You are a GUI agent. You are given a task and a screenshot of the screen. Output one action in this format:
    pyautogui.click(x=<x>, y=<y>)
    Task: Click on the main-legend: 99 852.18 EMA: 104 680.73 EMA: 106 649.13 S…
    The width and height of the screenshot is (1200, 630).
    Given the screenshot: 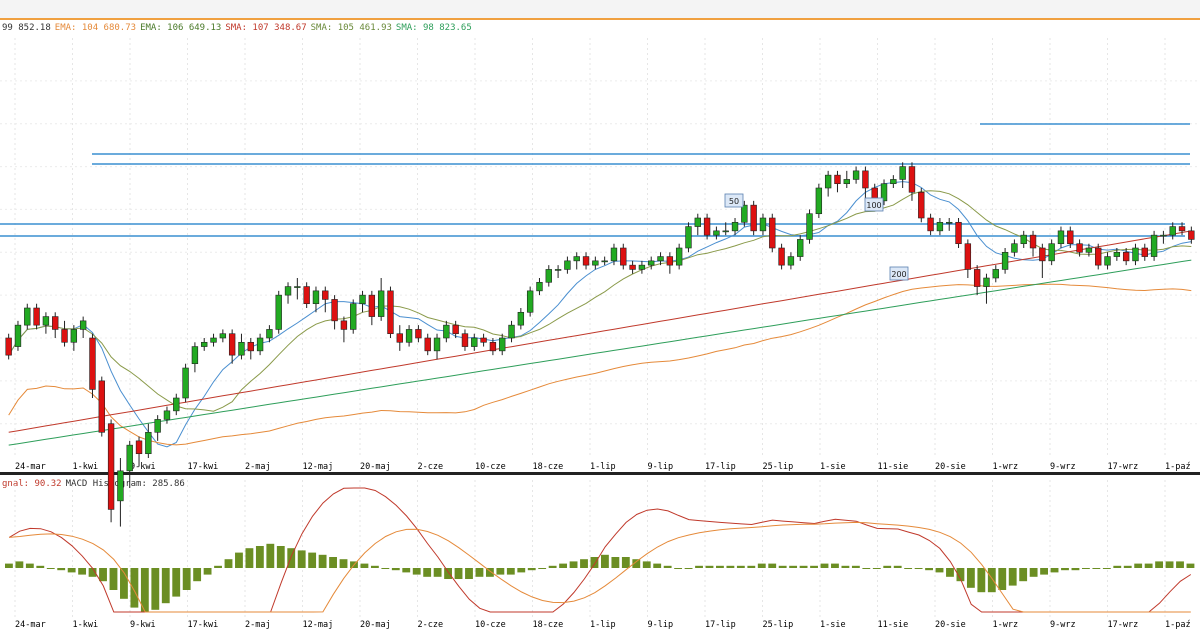 What is the action you would take?
    pyautogui.click(x=239, y=28)
    